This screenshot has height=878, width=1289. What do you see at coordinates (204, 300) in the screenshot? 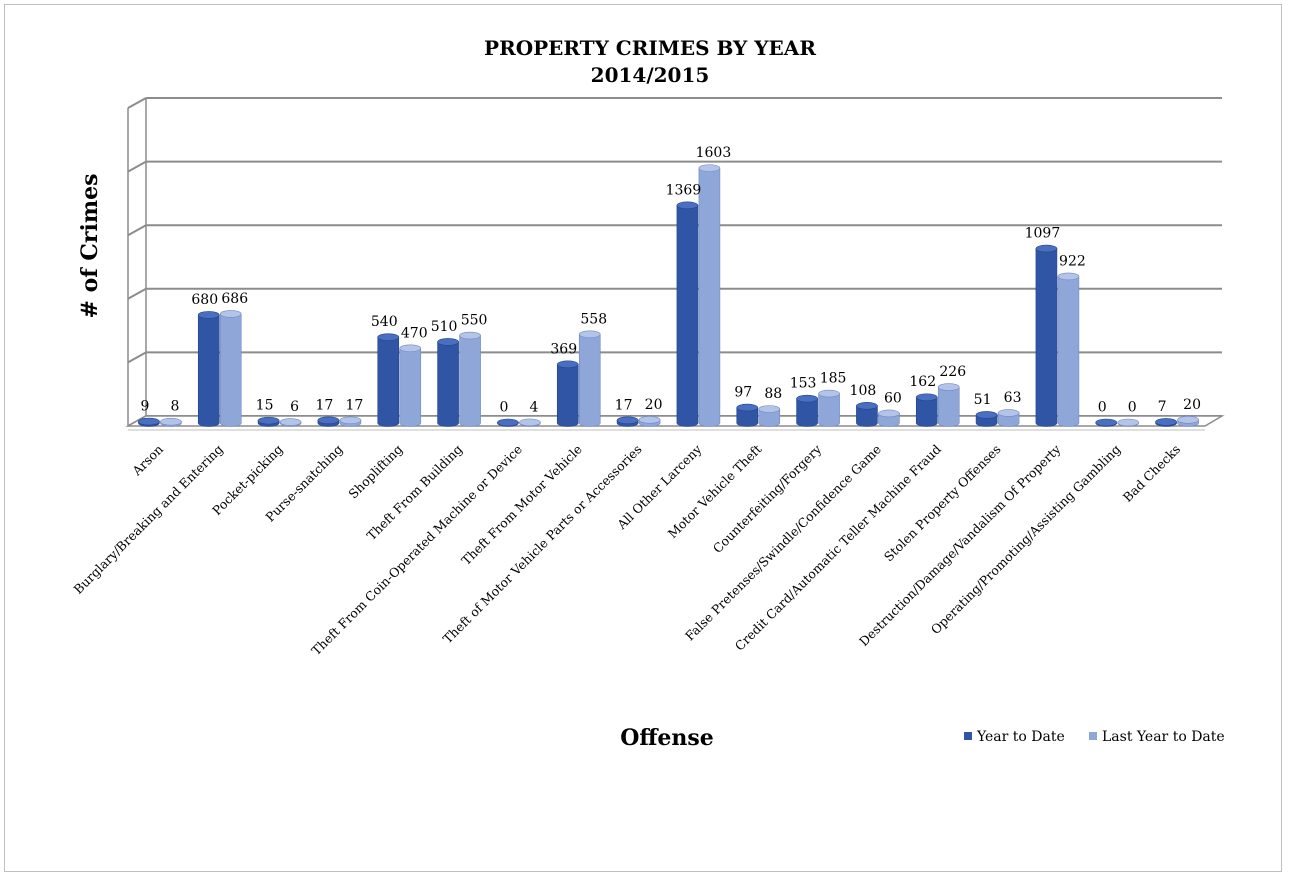
I see `data-label: 680` at bounding box center [204, 300].